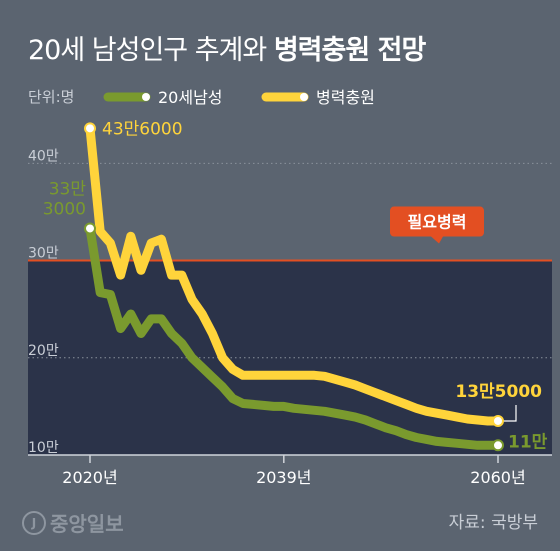 Image resolution: width=560 pixels, height=551 pixels. I want to click on reference-badge: 필요병력, so click(437, 225).